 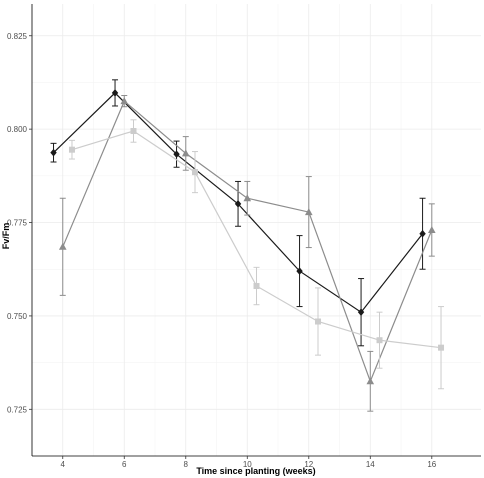 I want to click on x-tick-label: 14, so click(x=370, y=464).